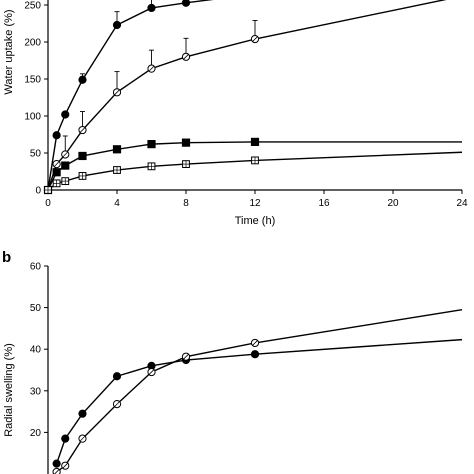 This screenshot has width=474, height=474. Describe the element at coordinates (36, 267) in the screenshot. I see `y-tick-label: 60` at that location.